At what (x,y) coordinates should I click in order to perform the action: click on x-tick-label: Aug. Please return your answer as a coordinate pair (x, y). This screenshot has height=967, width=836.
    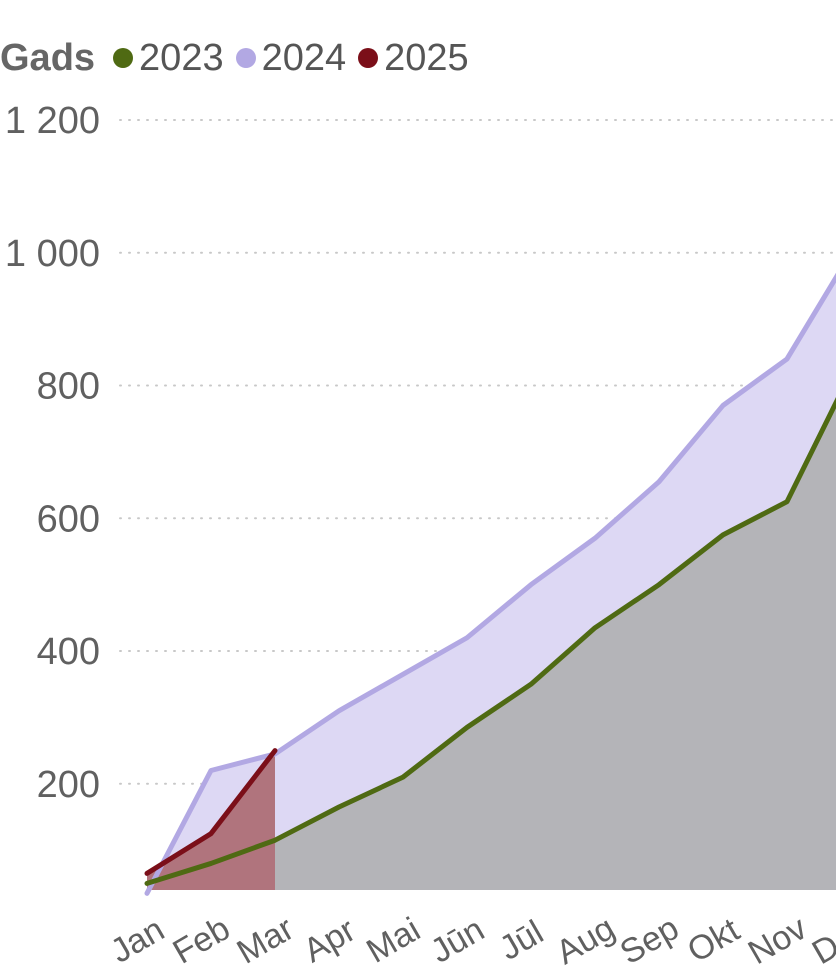
    Looking at the image, I should click on (585, 938).